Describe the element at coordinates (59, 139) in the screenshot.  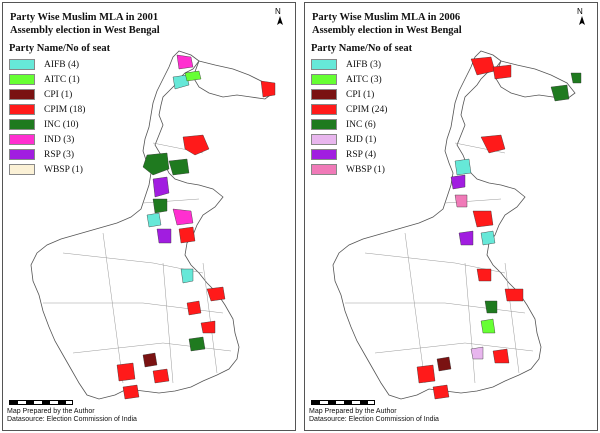
I see `legend-item-ind: IND (3)` at that location.